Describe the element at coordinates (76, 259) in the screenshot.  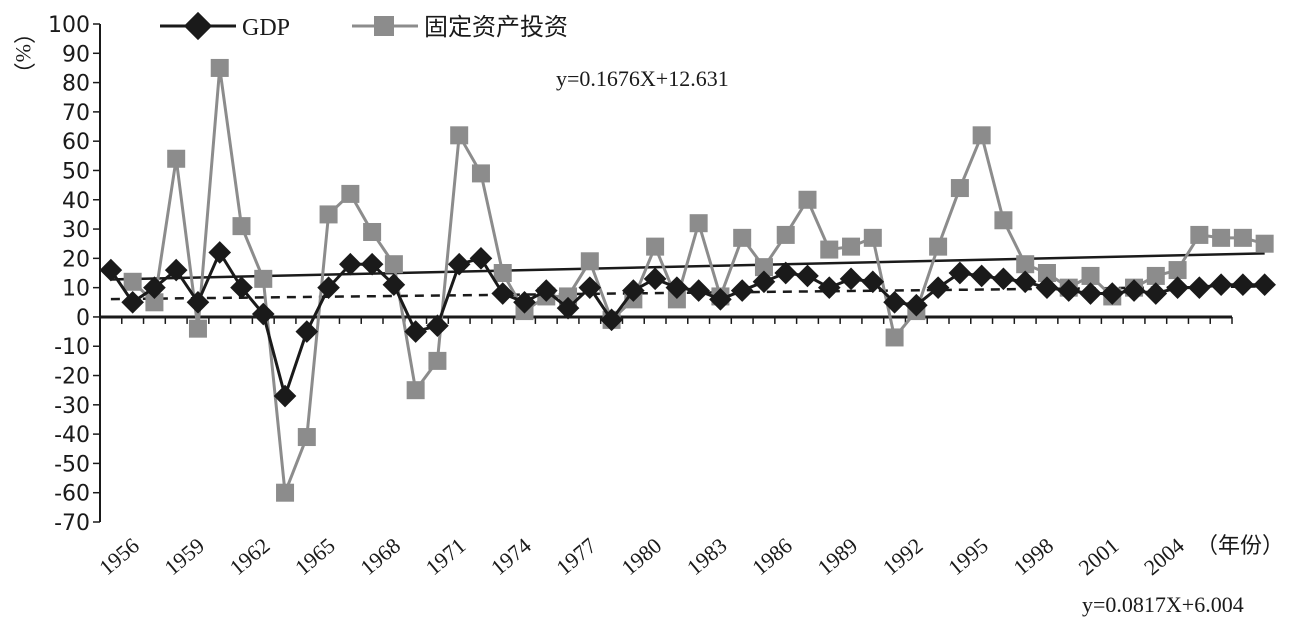
I see `y-tick-label: 20` at that location.